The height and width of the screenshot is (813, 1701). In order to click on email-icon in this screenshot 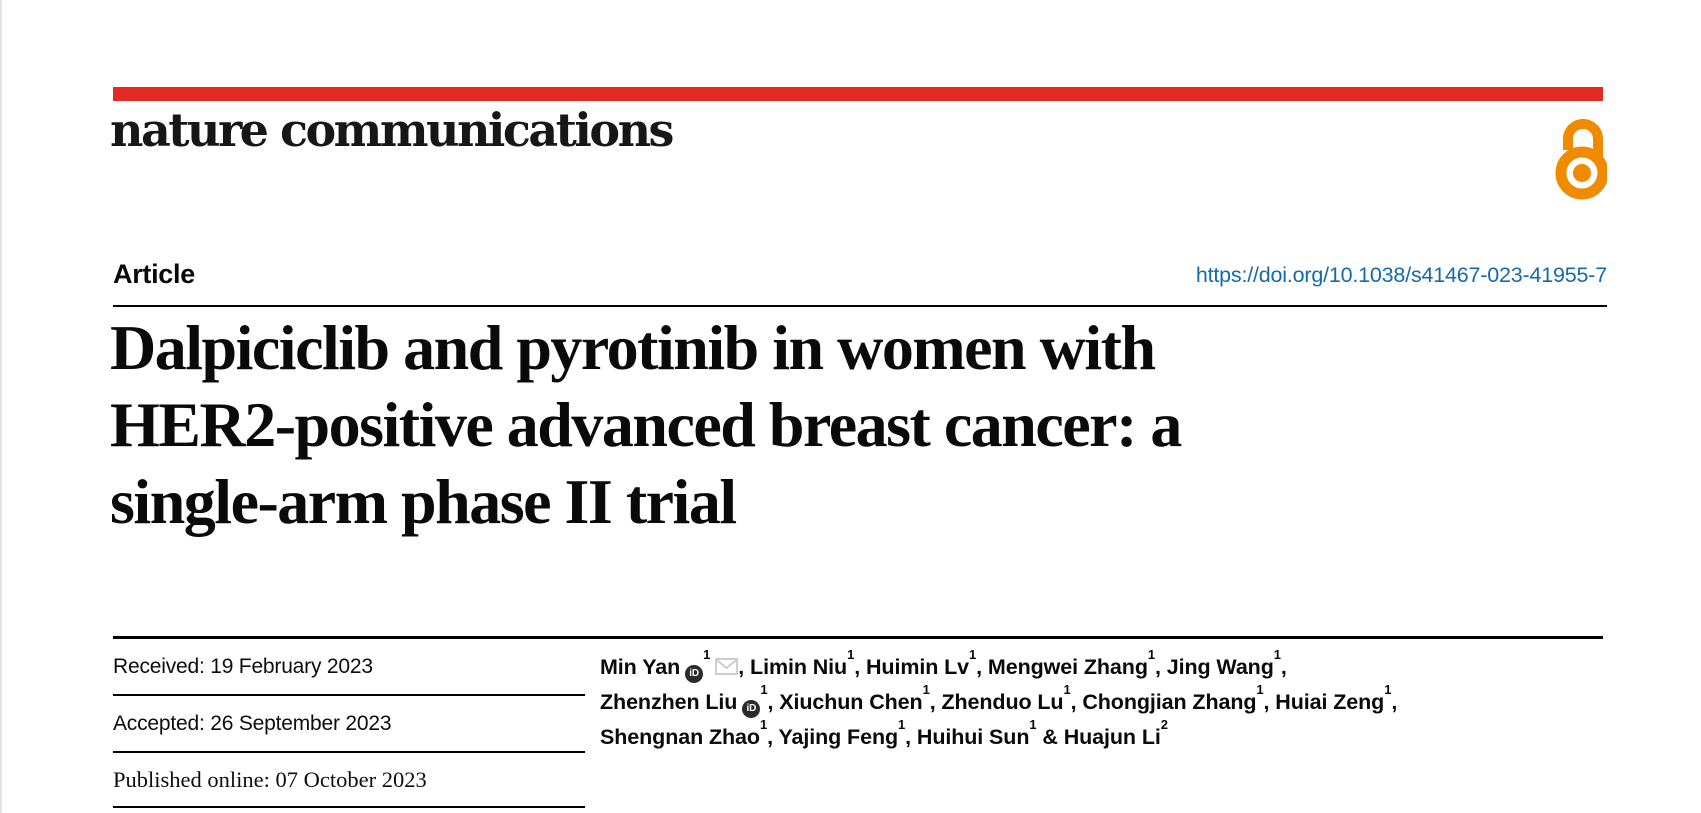, I will do `click(727, 668)`.